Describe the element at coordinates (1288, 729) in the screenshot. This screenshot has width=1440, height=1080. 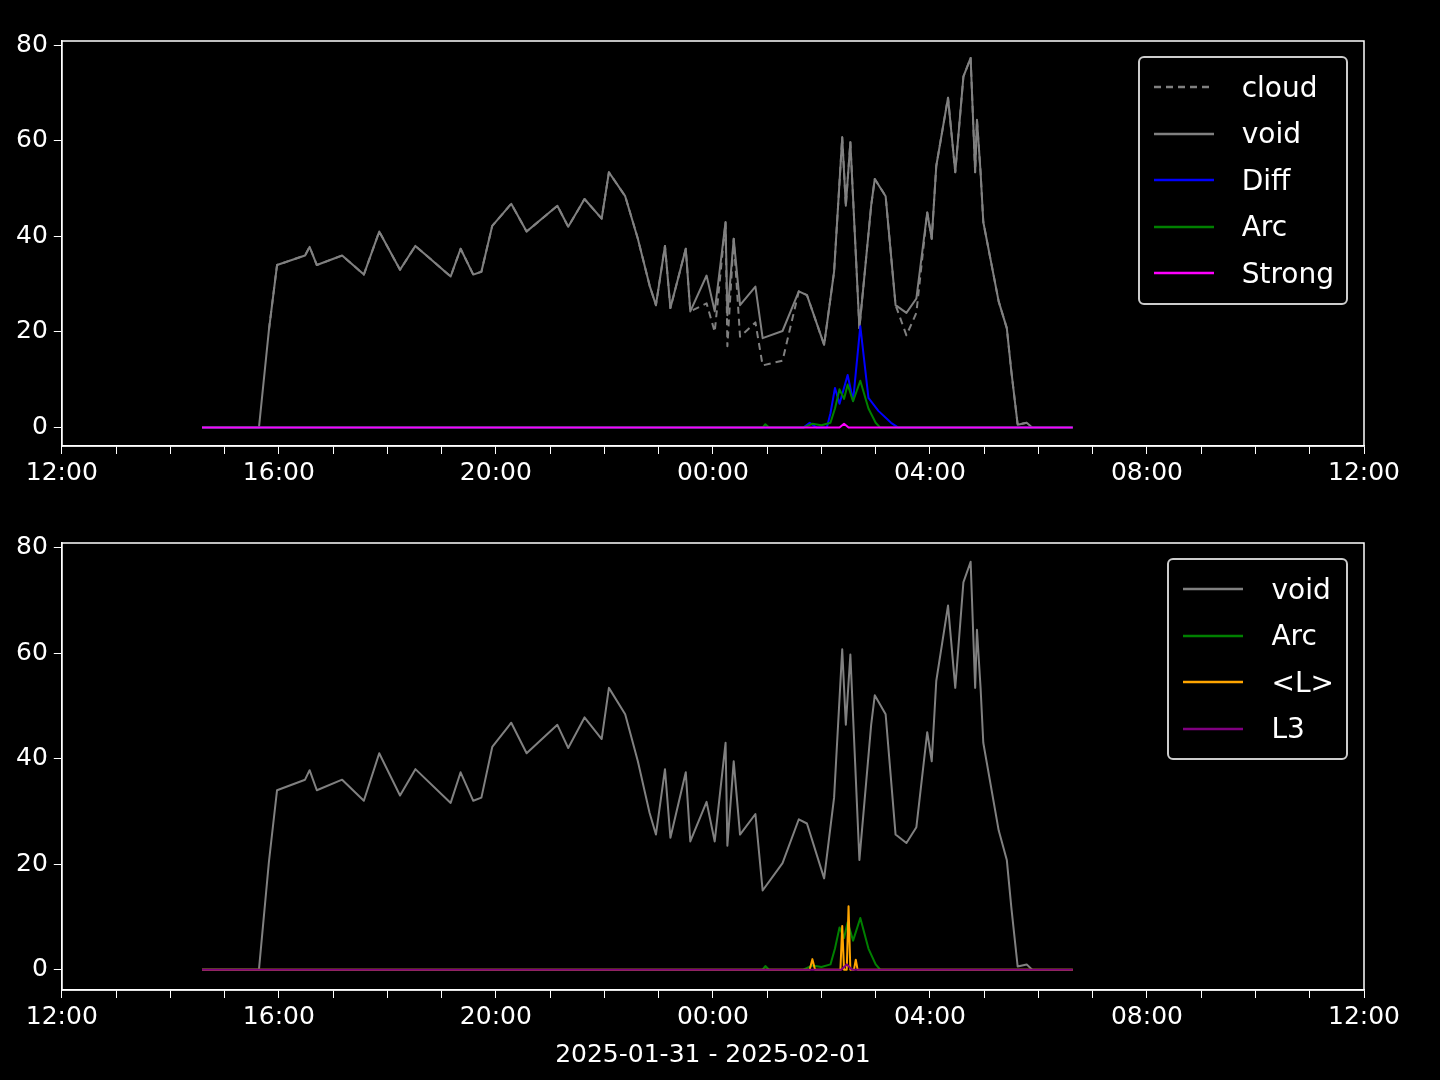
I see `legend-label: L3` at that location.